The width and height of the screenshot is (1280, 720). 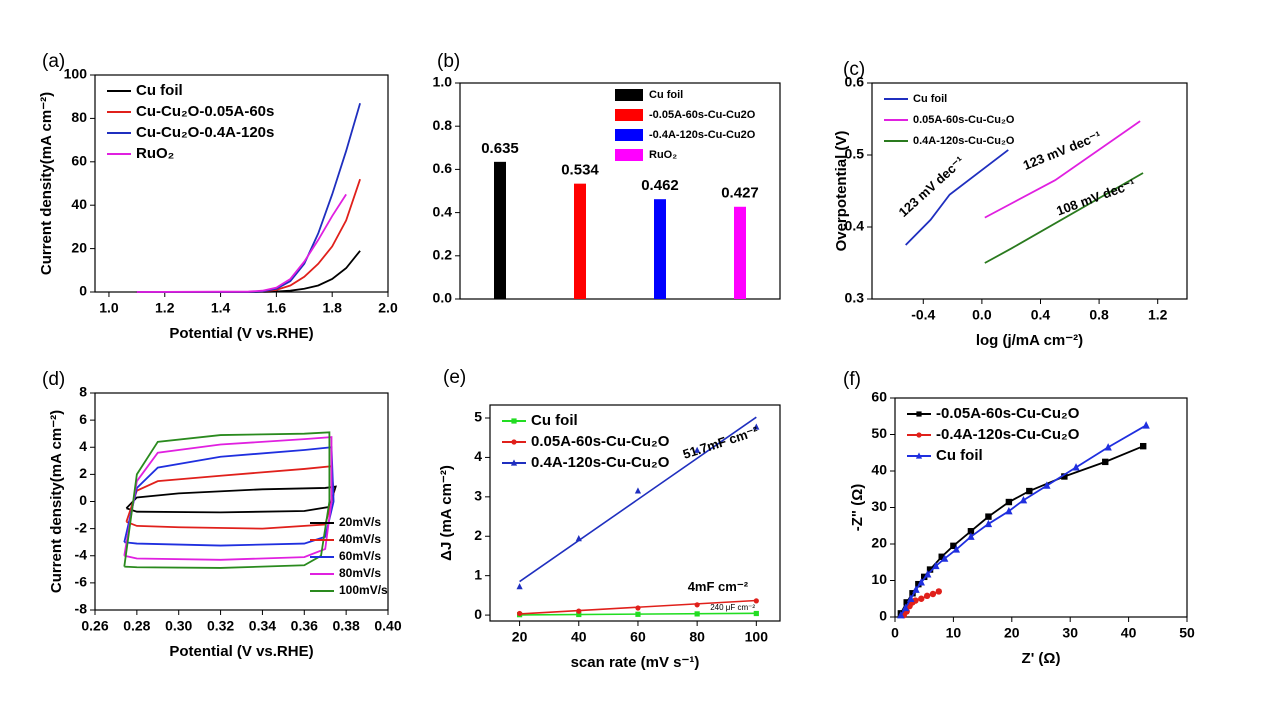 What do you see at coordinates (53, 379) in the screenshot?
I see `panel-label: (d)` at bounding box center [53, 379].